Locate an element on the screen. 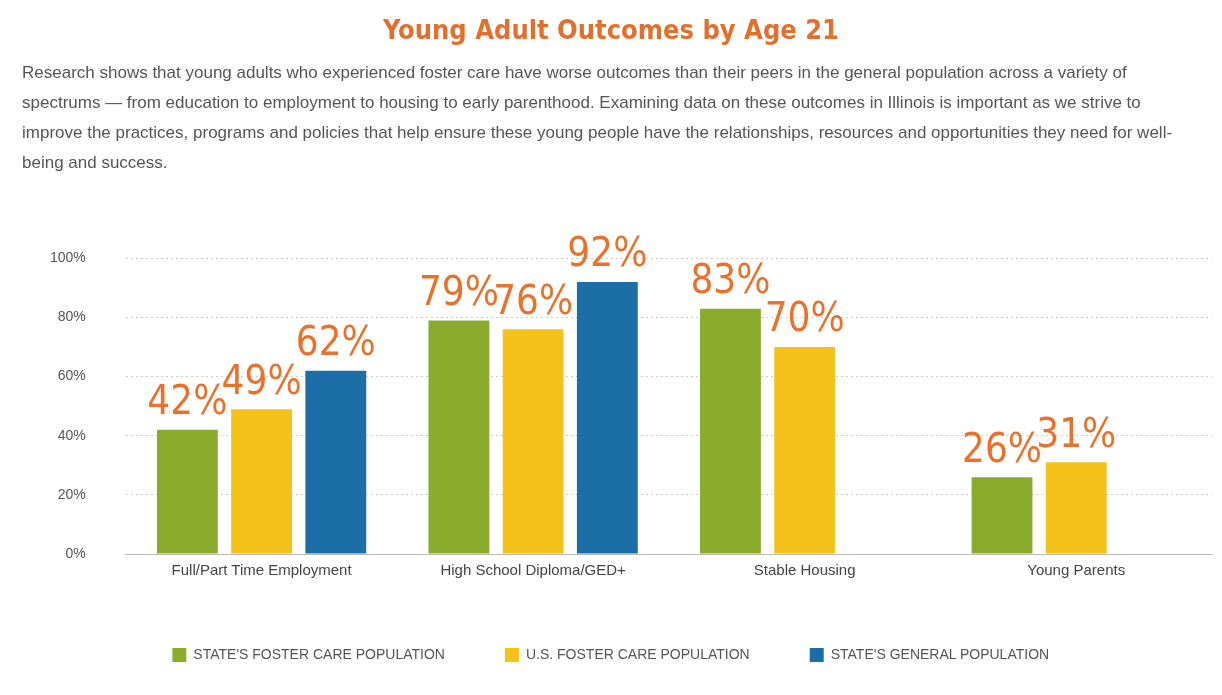 This screenshot has width=1222, height=695. data-label: 92% is located at coordinates (607, 252).